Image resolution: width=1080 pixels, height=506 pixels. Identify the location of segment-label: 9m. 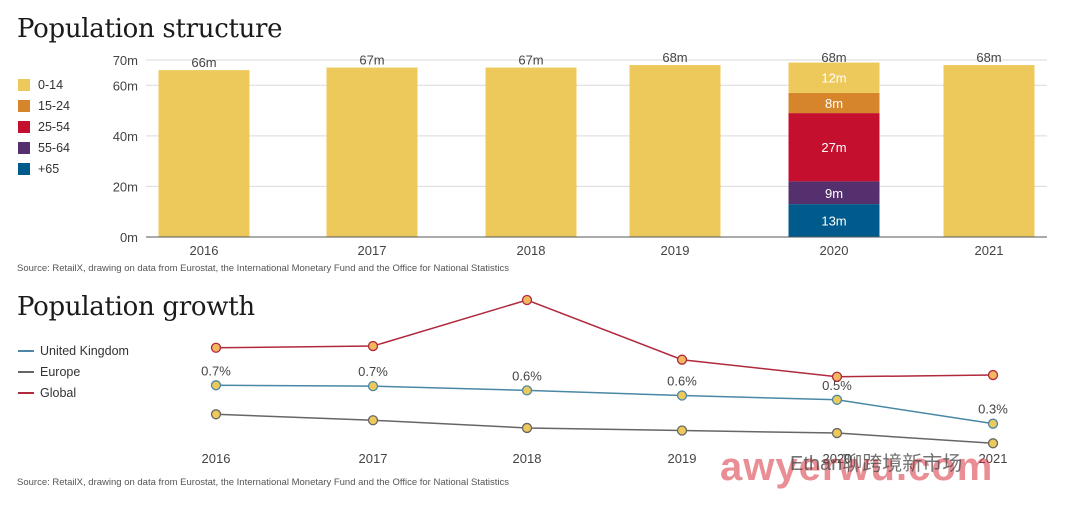
(834, 193).